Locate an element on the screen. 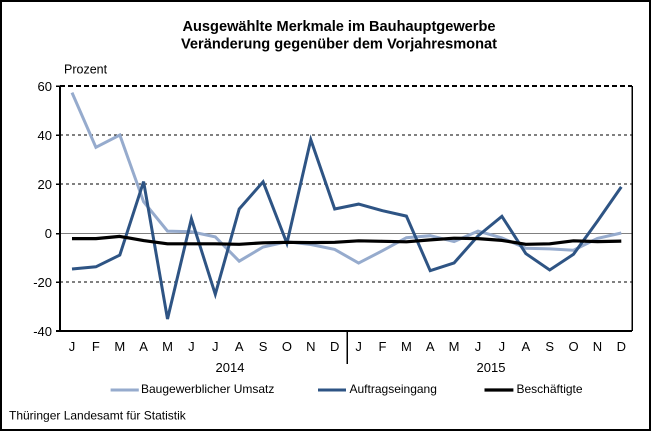 This screenshot has width=652, height=433. svg-text: 2014 is located at coordinates (230, 367).